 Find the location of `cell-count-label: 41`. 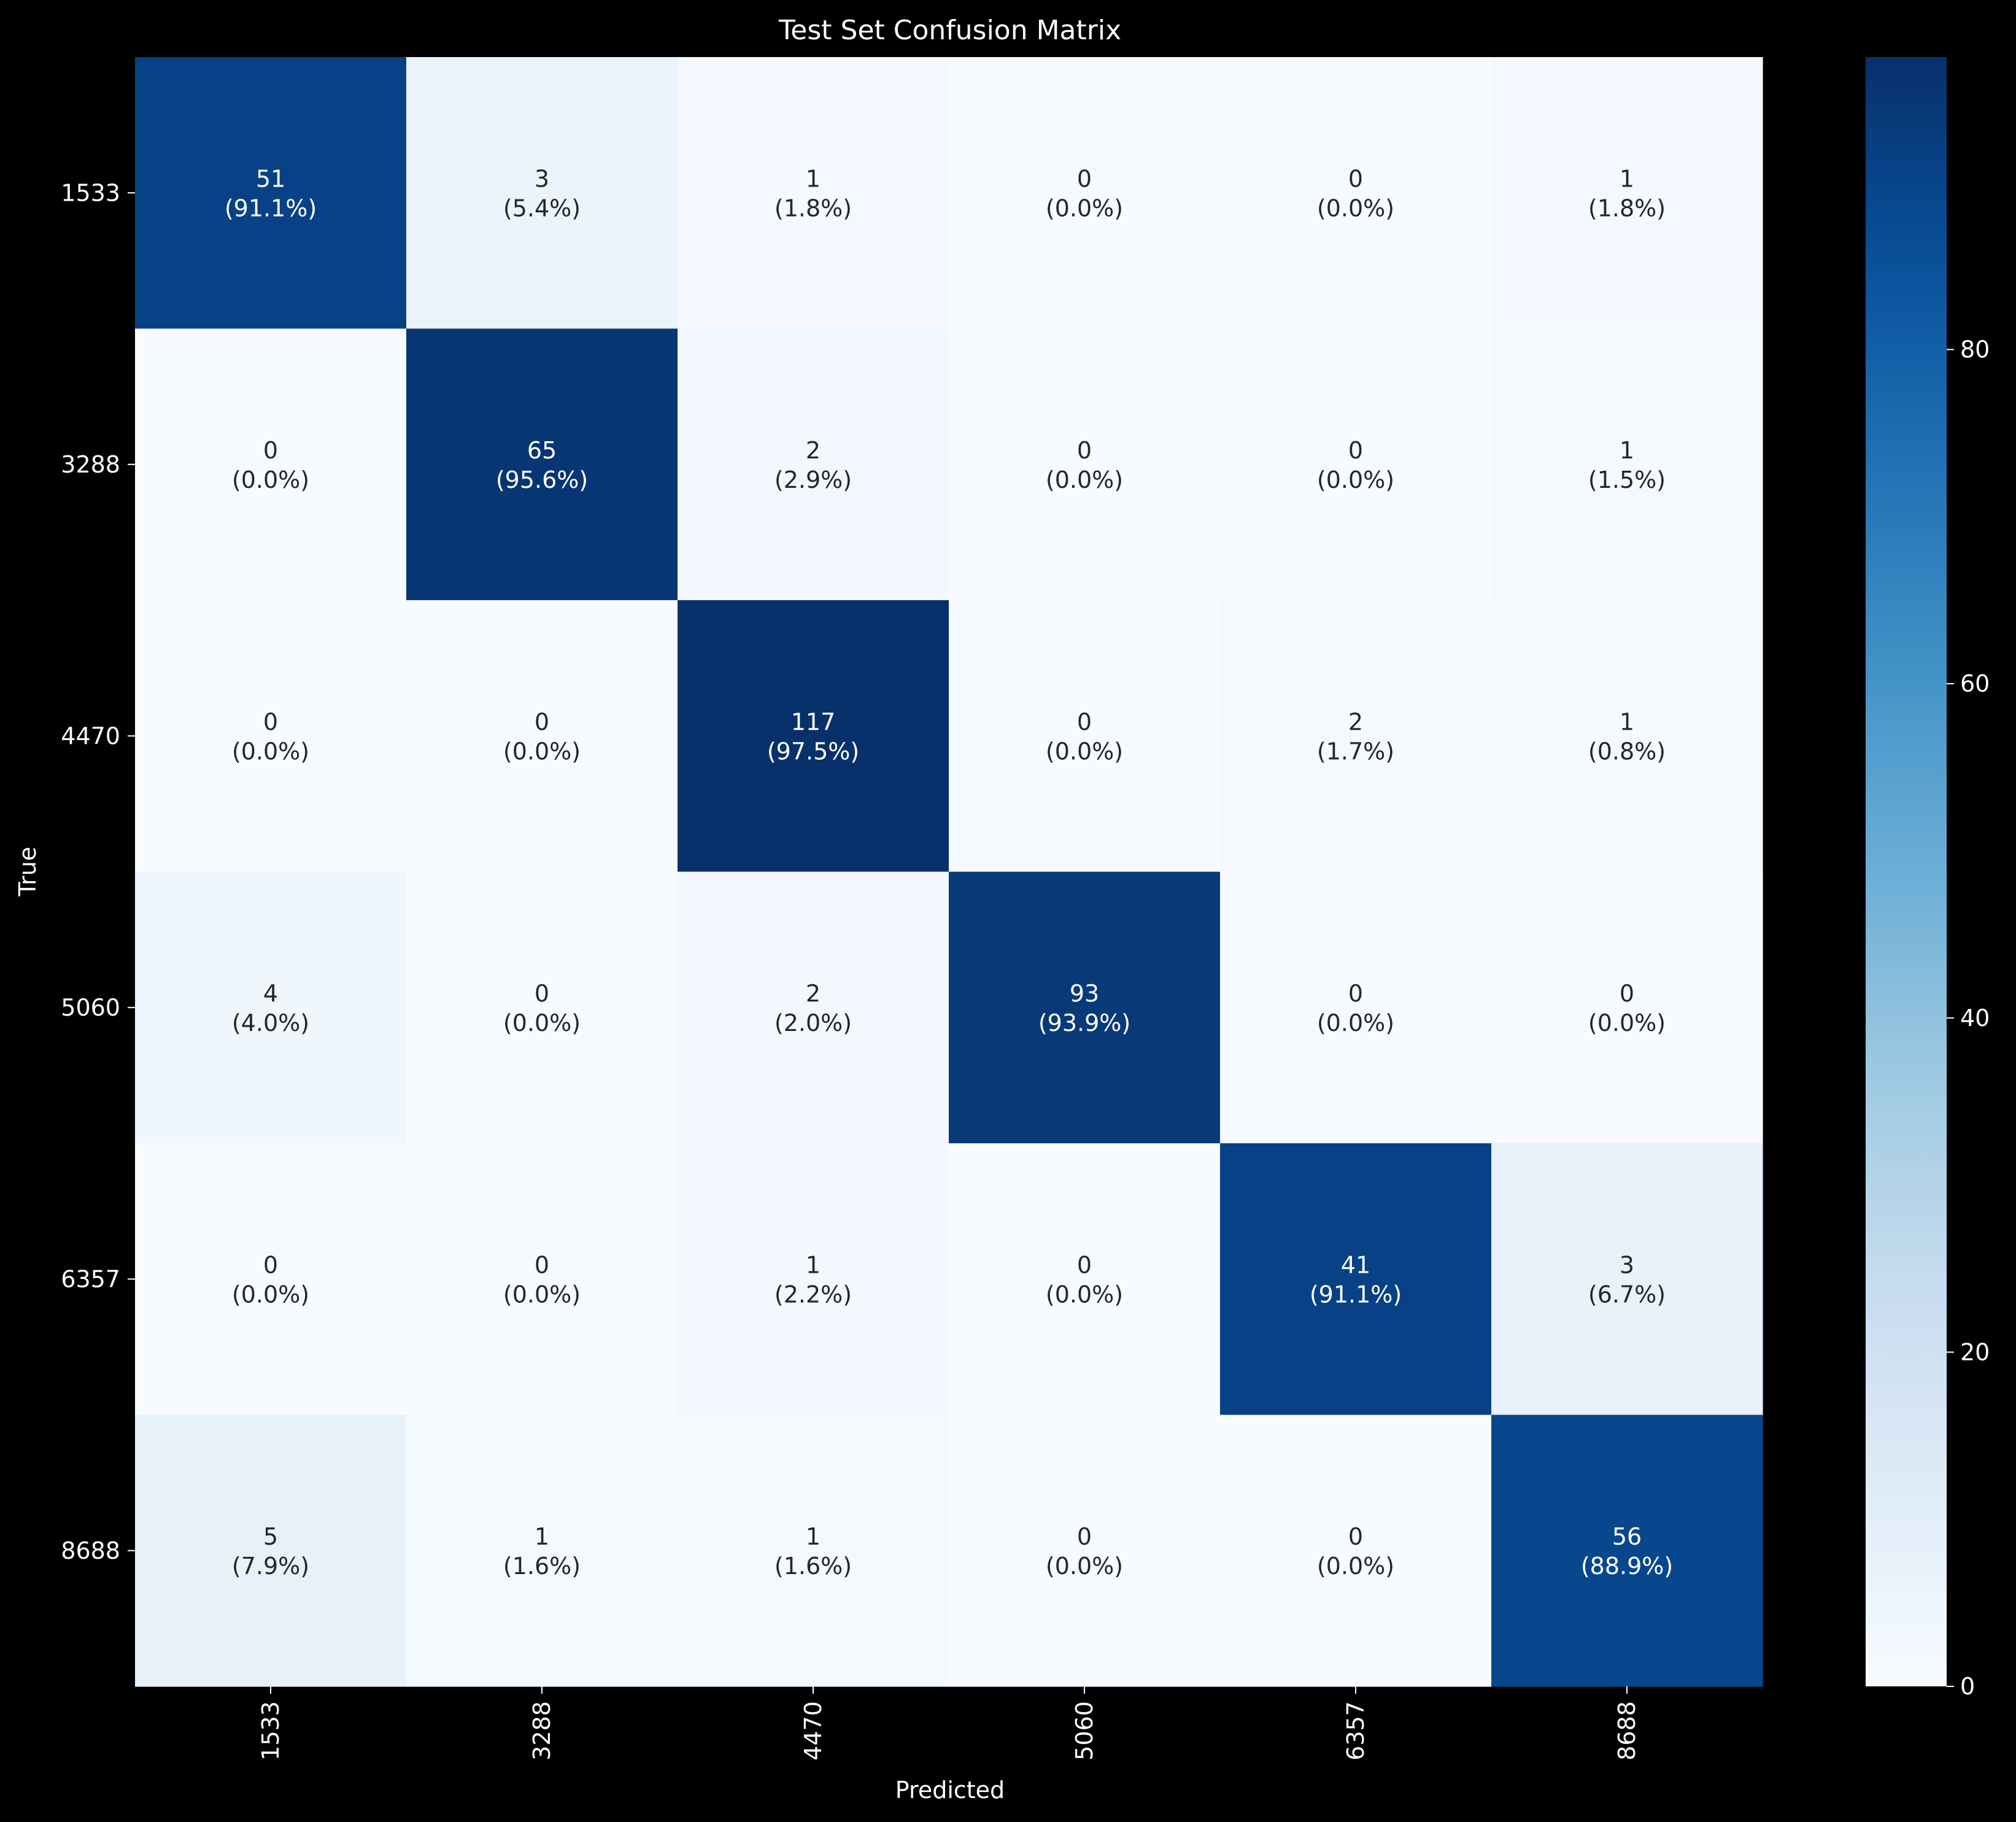

cell-count-label: 41 is located at coordinates (1355, 1265).